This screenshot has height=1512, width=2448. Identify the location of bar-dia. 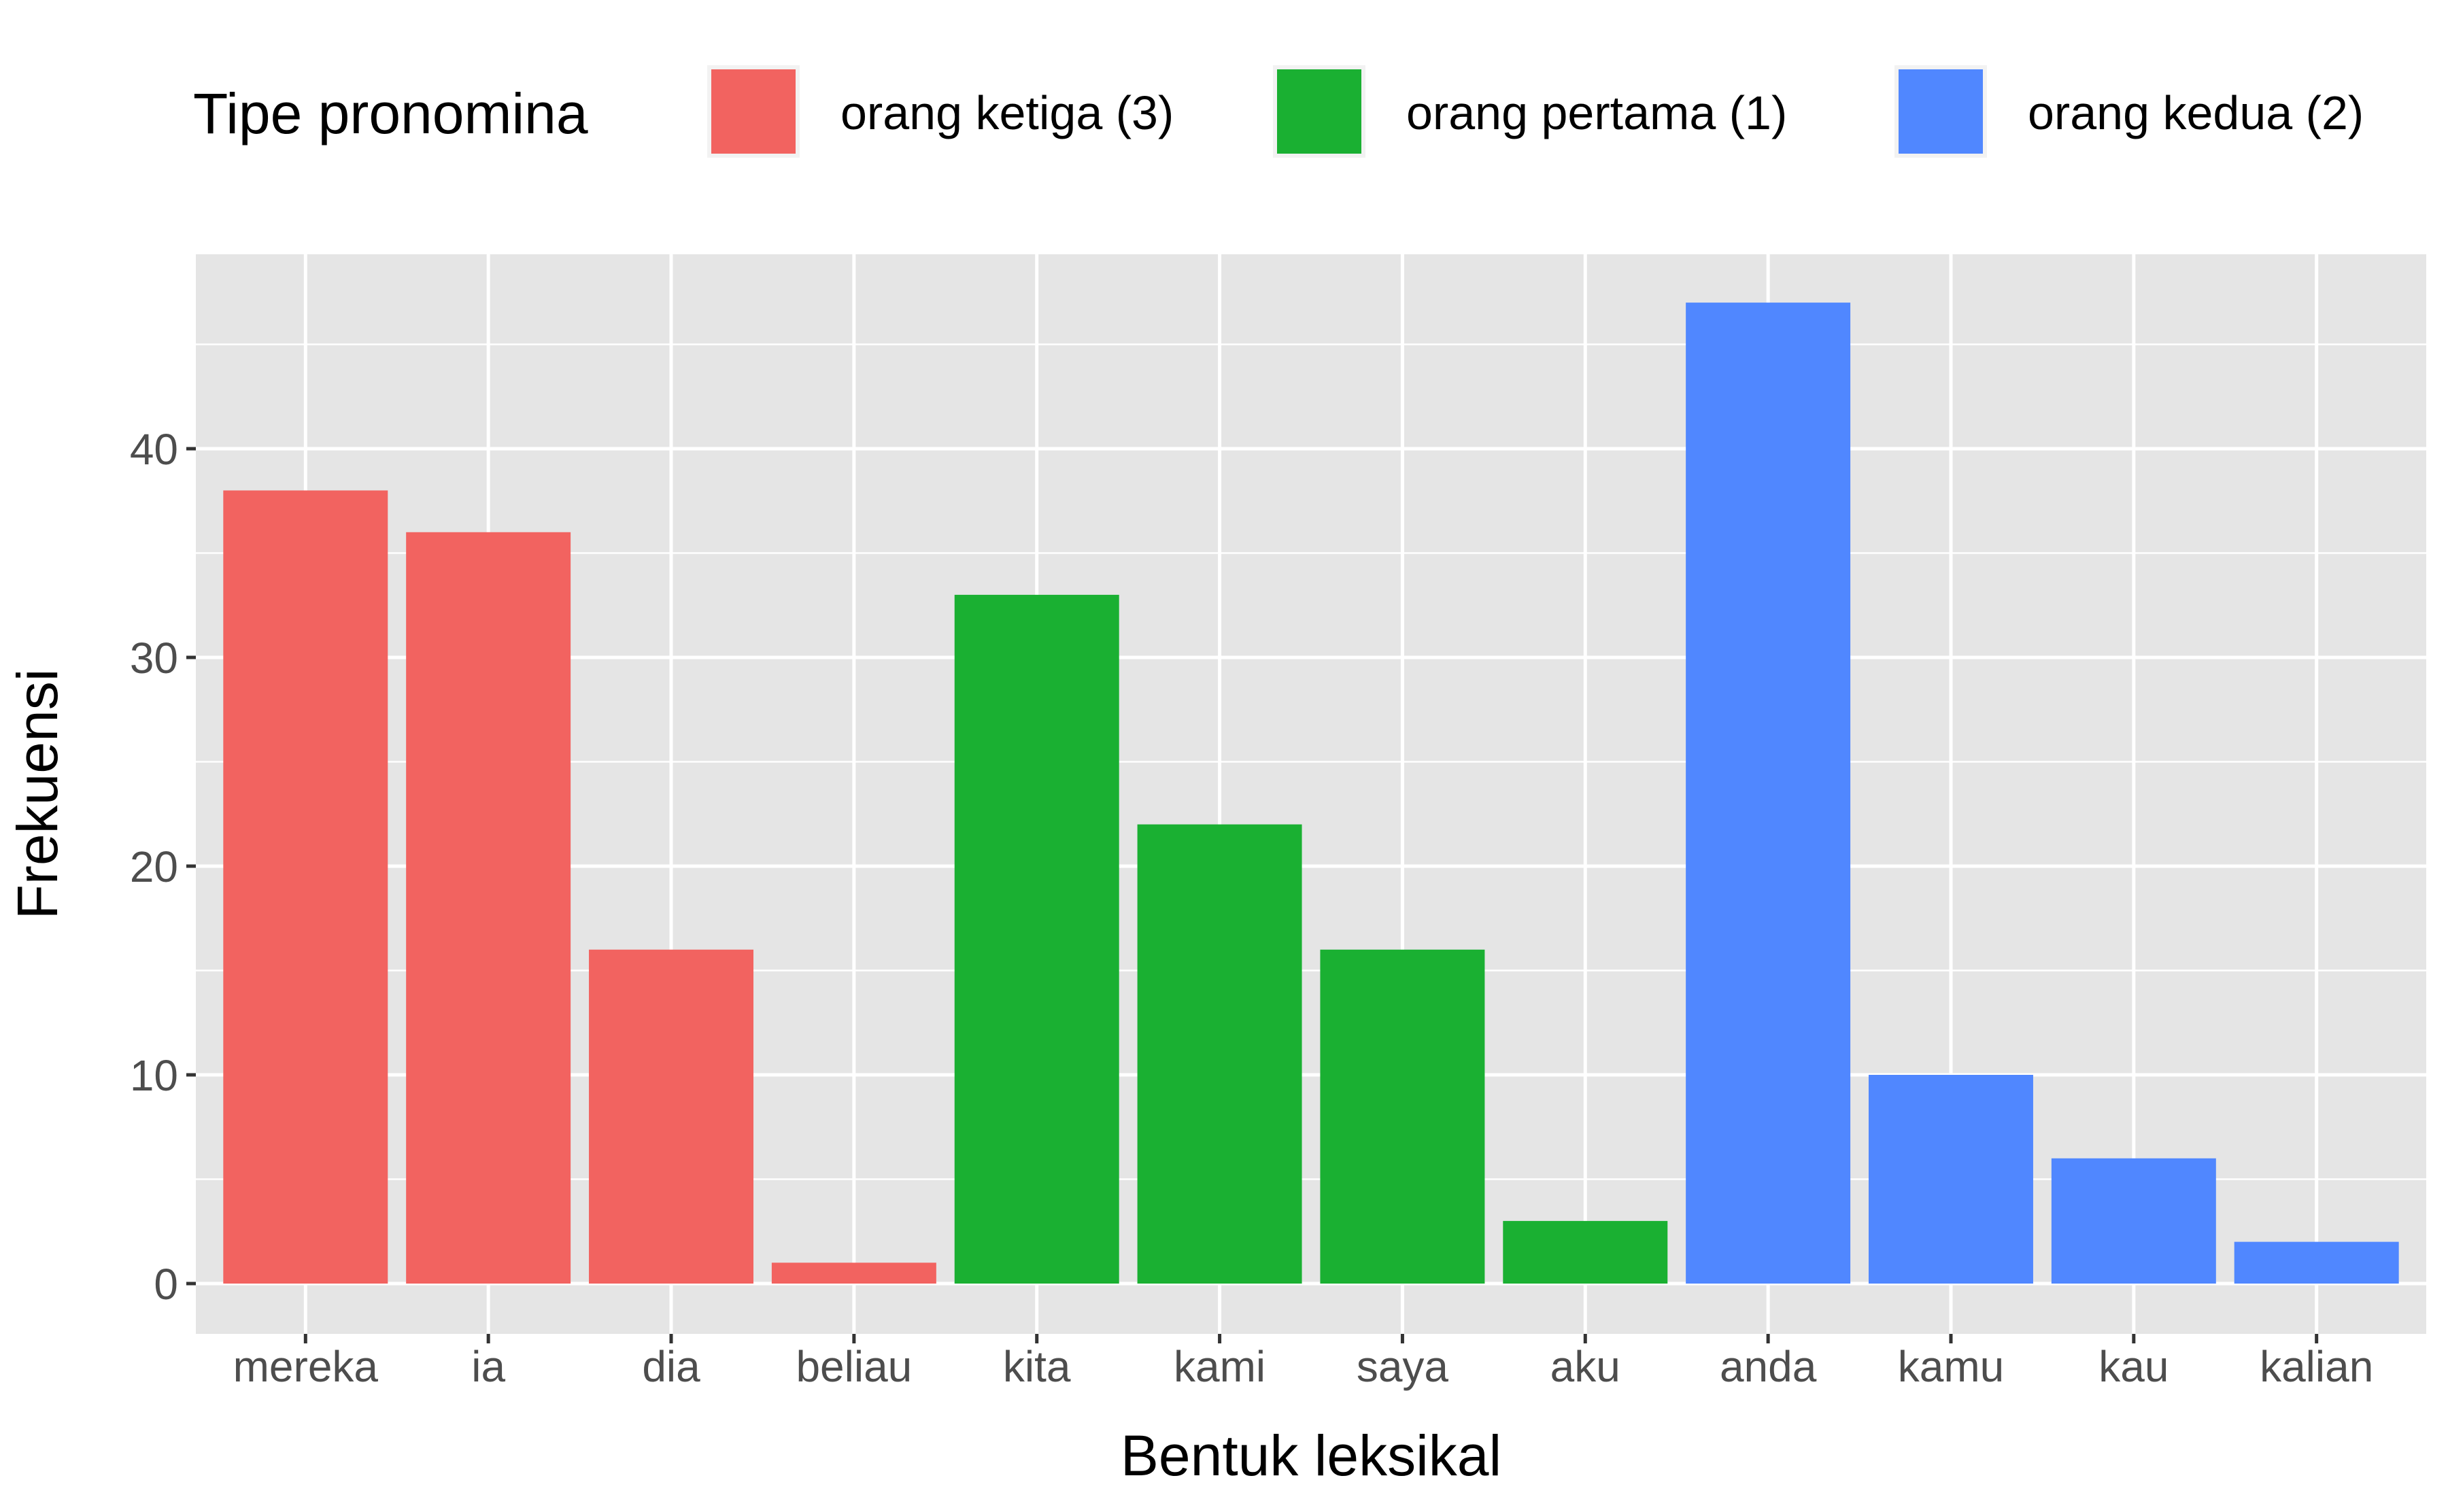
(671, 1116).